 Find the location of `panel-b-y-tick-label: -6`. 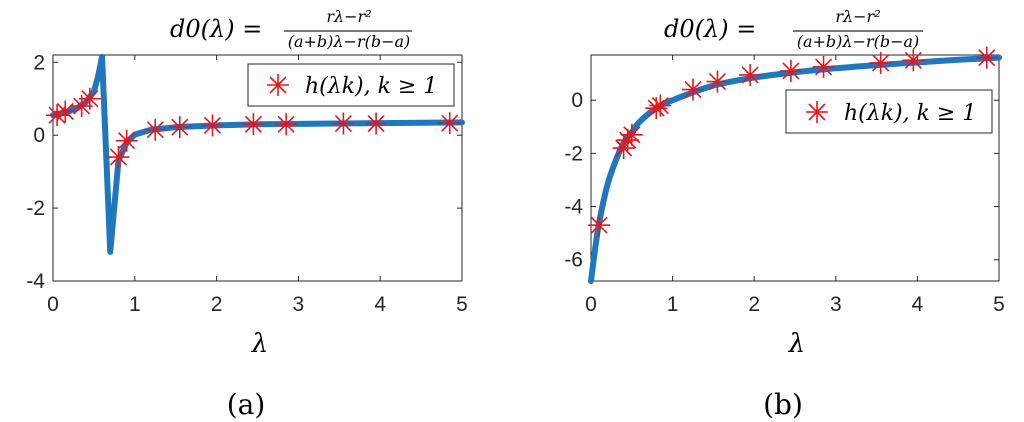

panel-b-y-tick-label: -6 is located at coordinates (573, 260).